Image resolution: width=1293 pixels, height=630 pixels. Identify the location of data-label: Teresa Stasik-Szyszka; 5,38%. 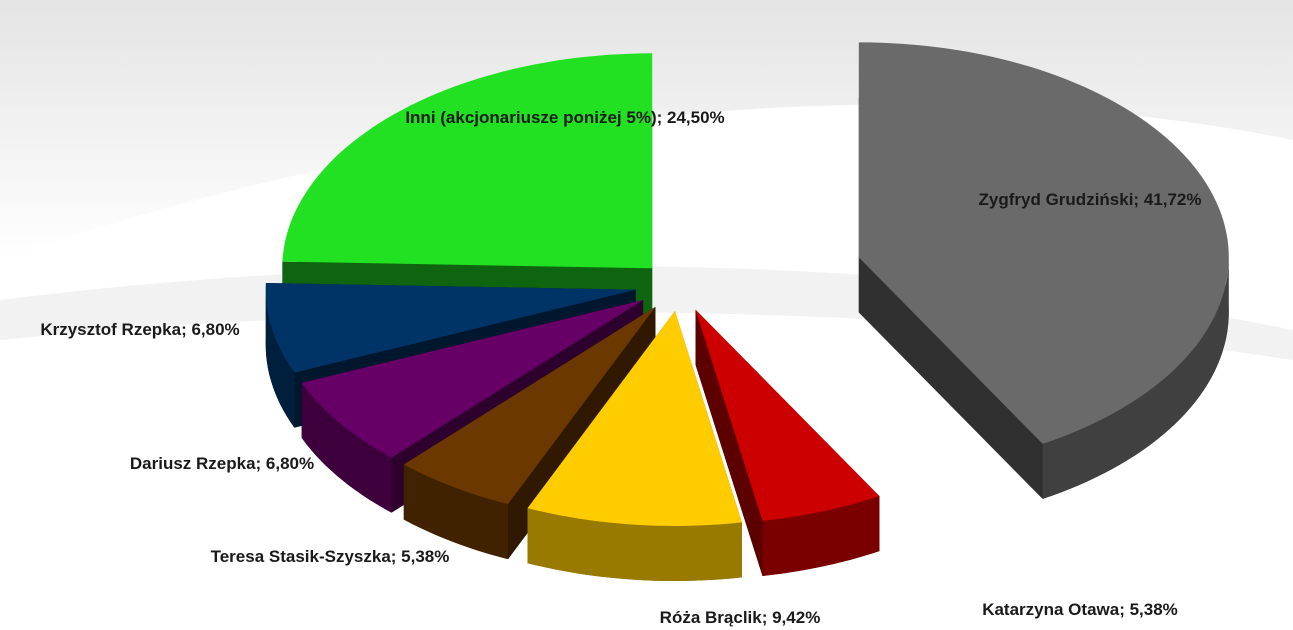
(330, 556).